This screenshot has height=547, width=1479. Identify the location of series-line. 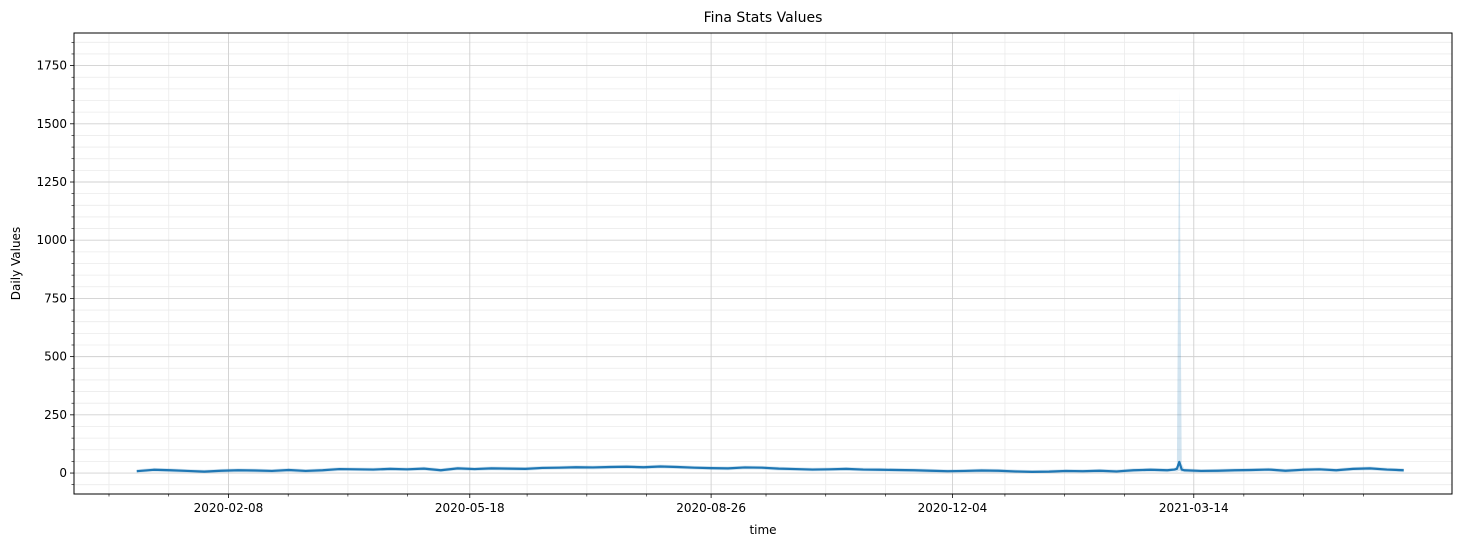
(770, 466).